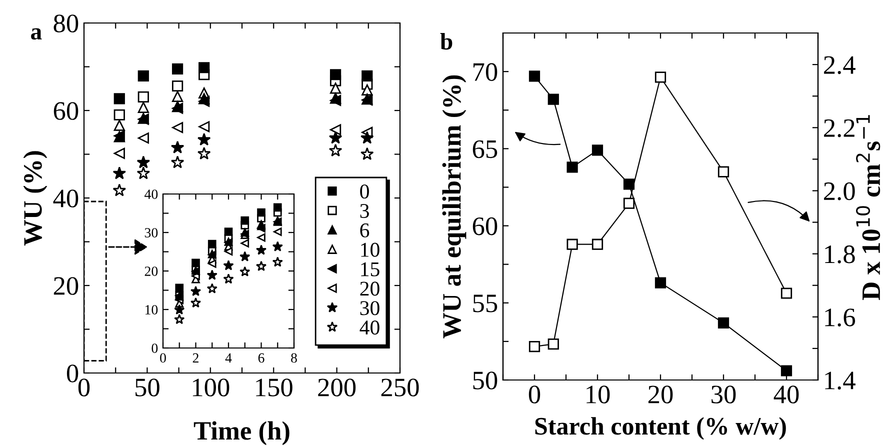 This screenshot has height=446, width=890. Describe the element at coordinates (294, 358) in the screenshot. I see `x-tick-label: 8` at that location.